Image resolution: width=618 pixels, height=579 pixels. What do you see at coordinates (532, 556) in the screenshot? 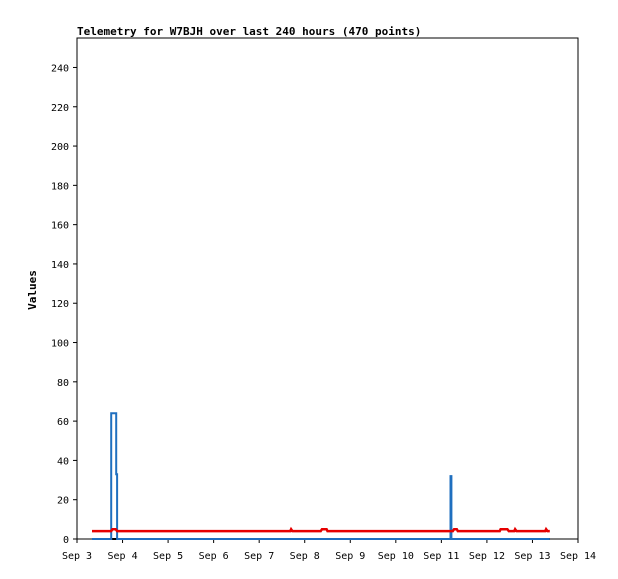
I see `x-tick-label: Sep 13` at bounding box center [532, 556].